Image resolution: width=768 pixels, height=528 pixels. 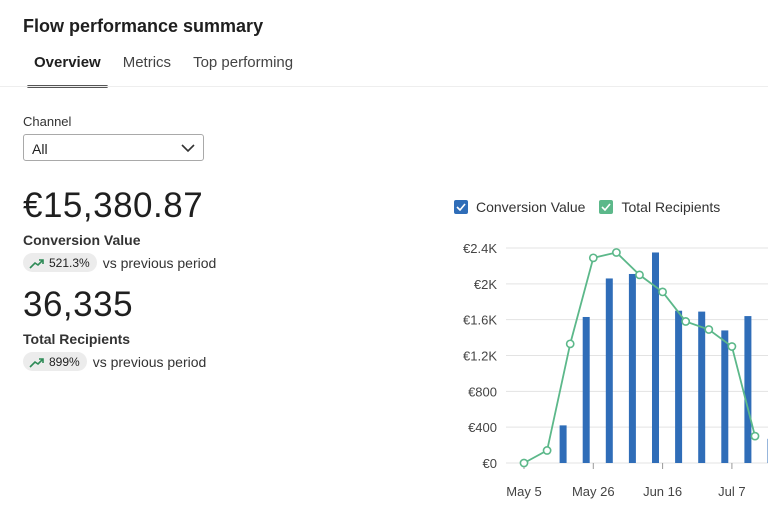 What do you see at coordinates (384, 86) in the screenshot?
I see `tabs-divider` at bounding box center [384, 86].